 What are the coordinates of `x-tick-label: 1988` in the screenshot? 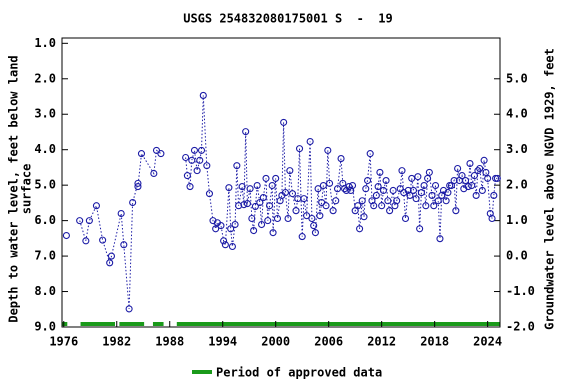 It's located at (169, 342).